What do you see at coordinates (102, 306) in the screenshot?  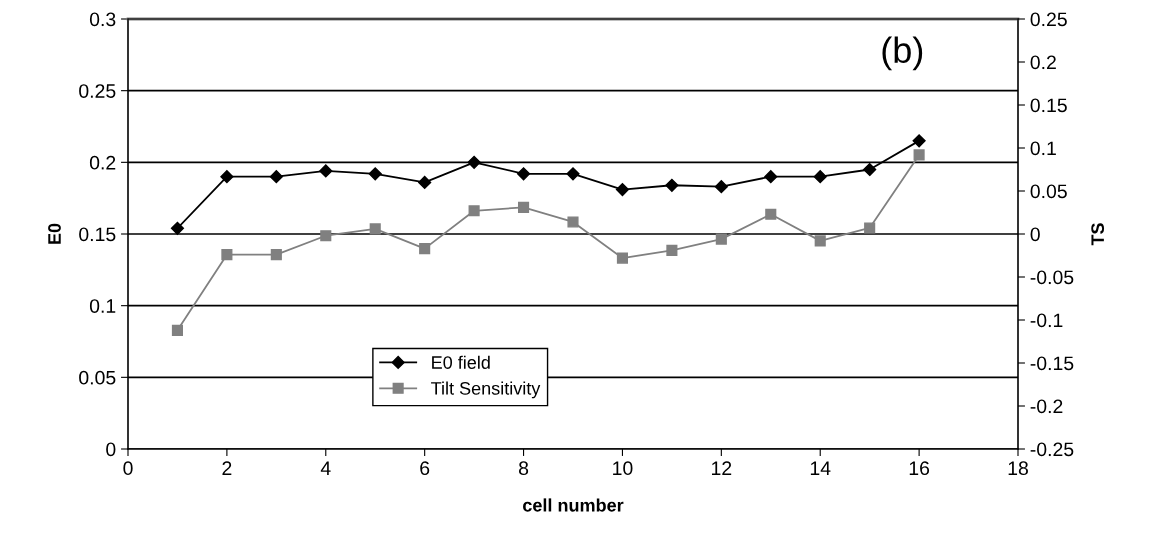 I see `y-tick-label: 0.1` at bounding box center [102, 306].